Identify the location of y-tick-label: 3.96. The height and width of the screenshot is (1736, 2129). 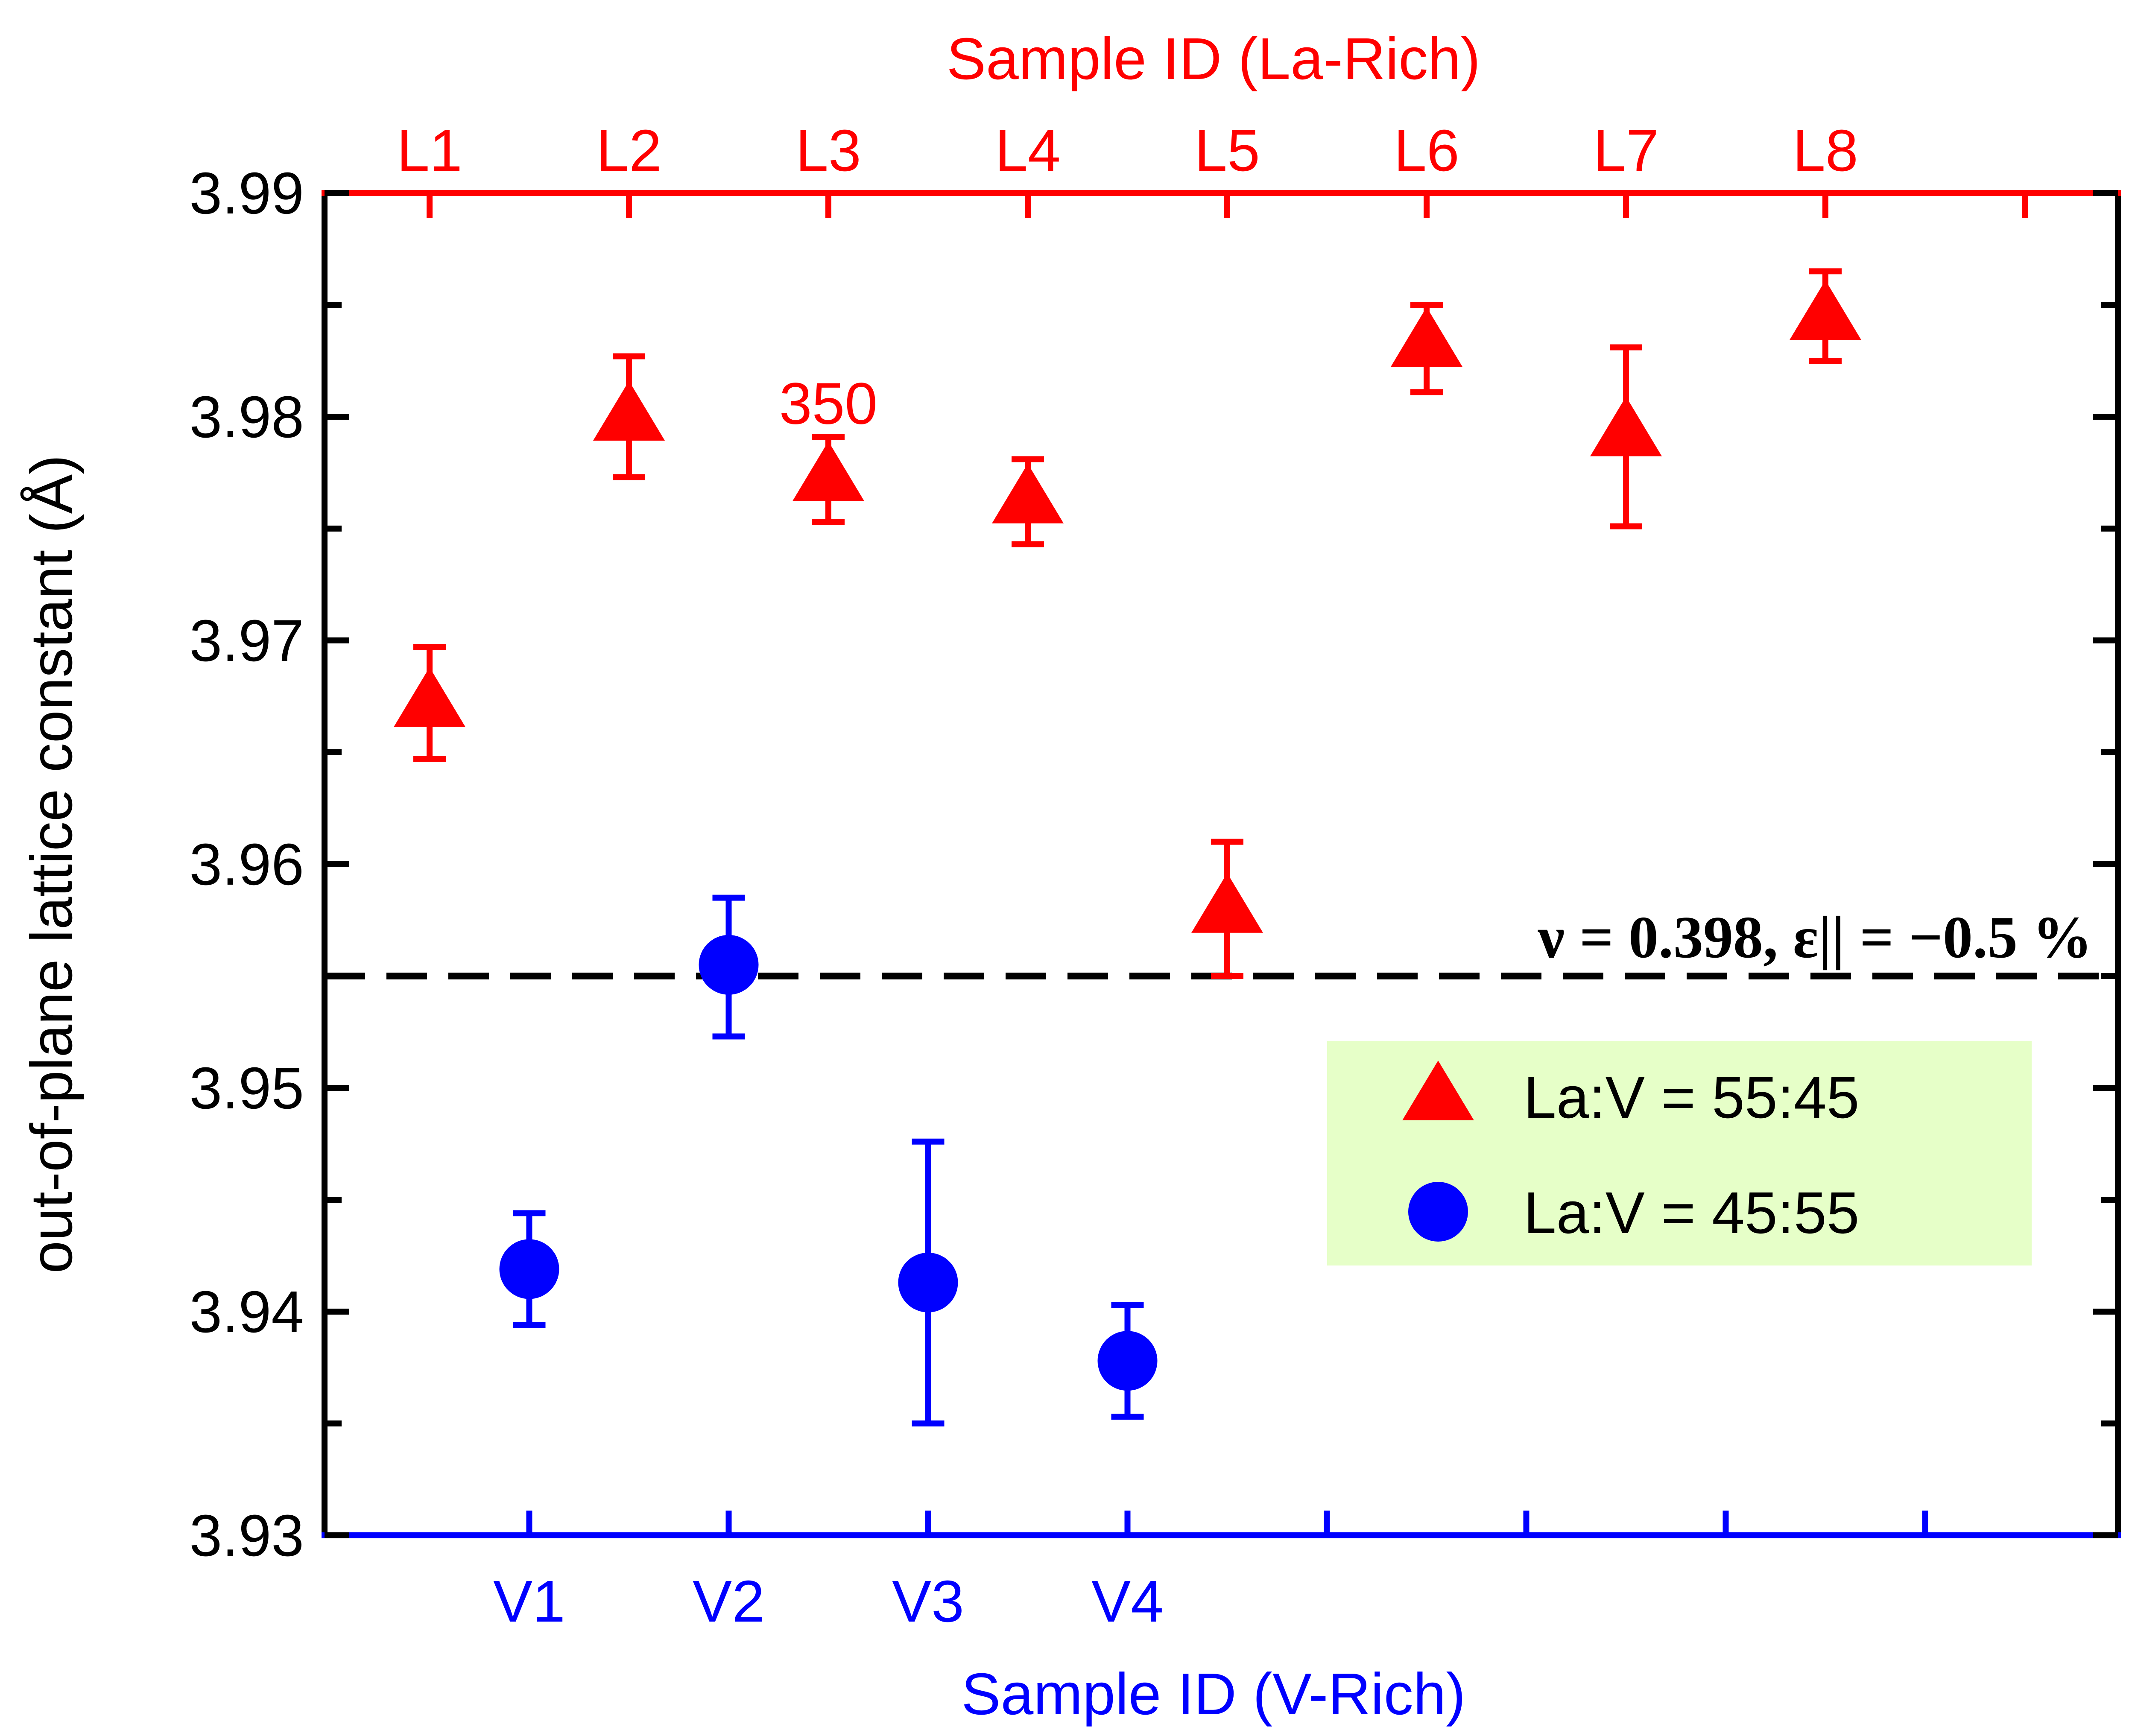
(246, 865).